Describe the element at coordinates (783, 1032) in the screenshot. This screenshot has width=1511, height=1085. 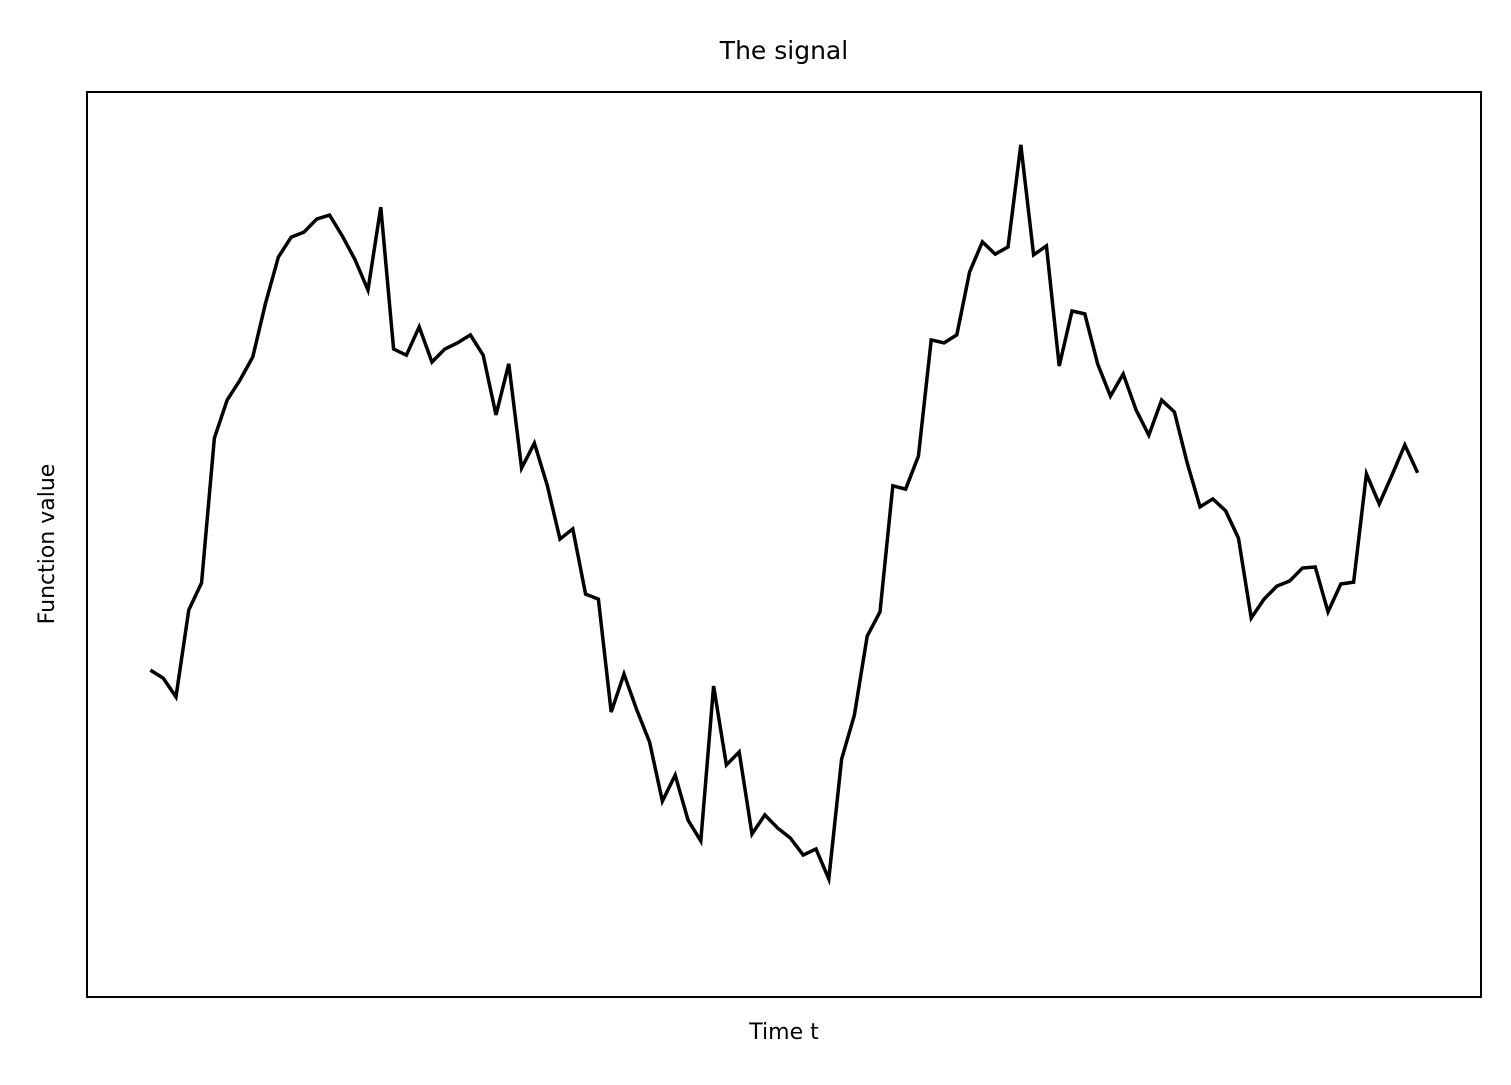
I see `x-axis-label: Time t` at that location.